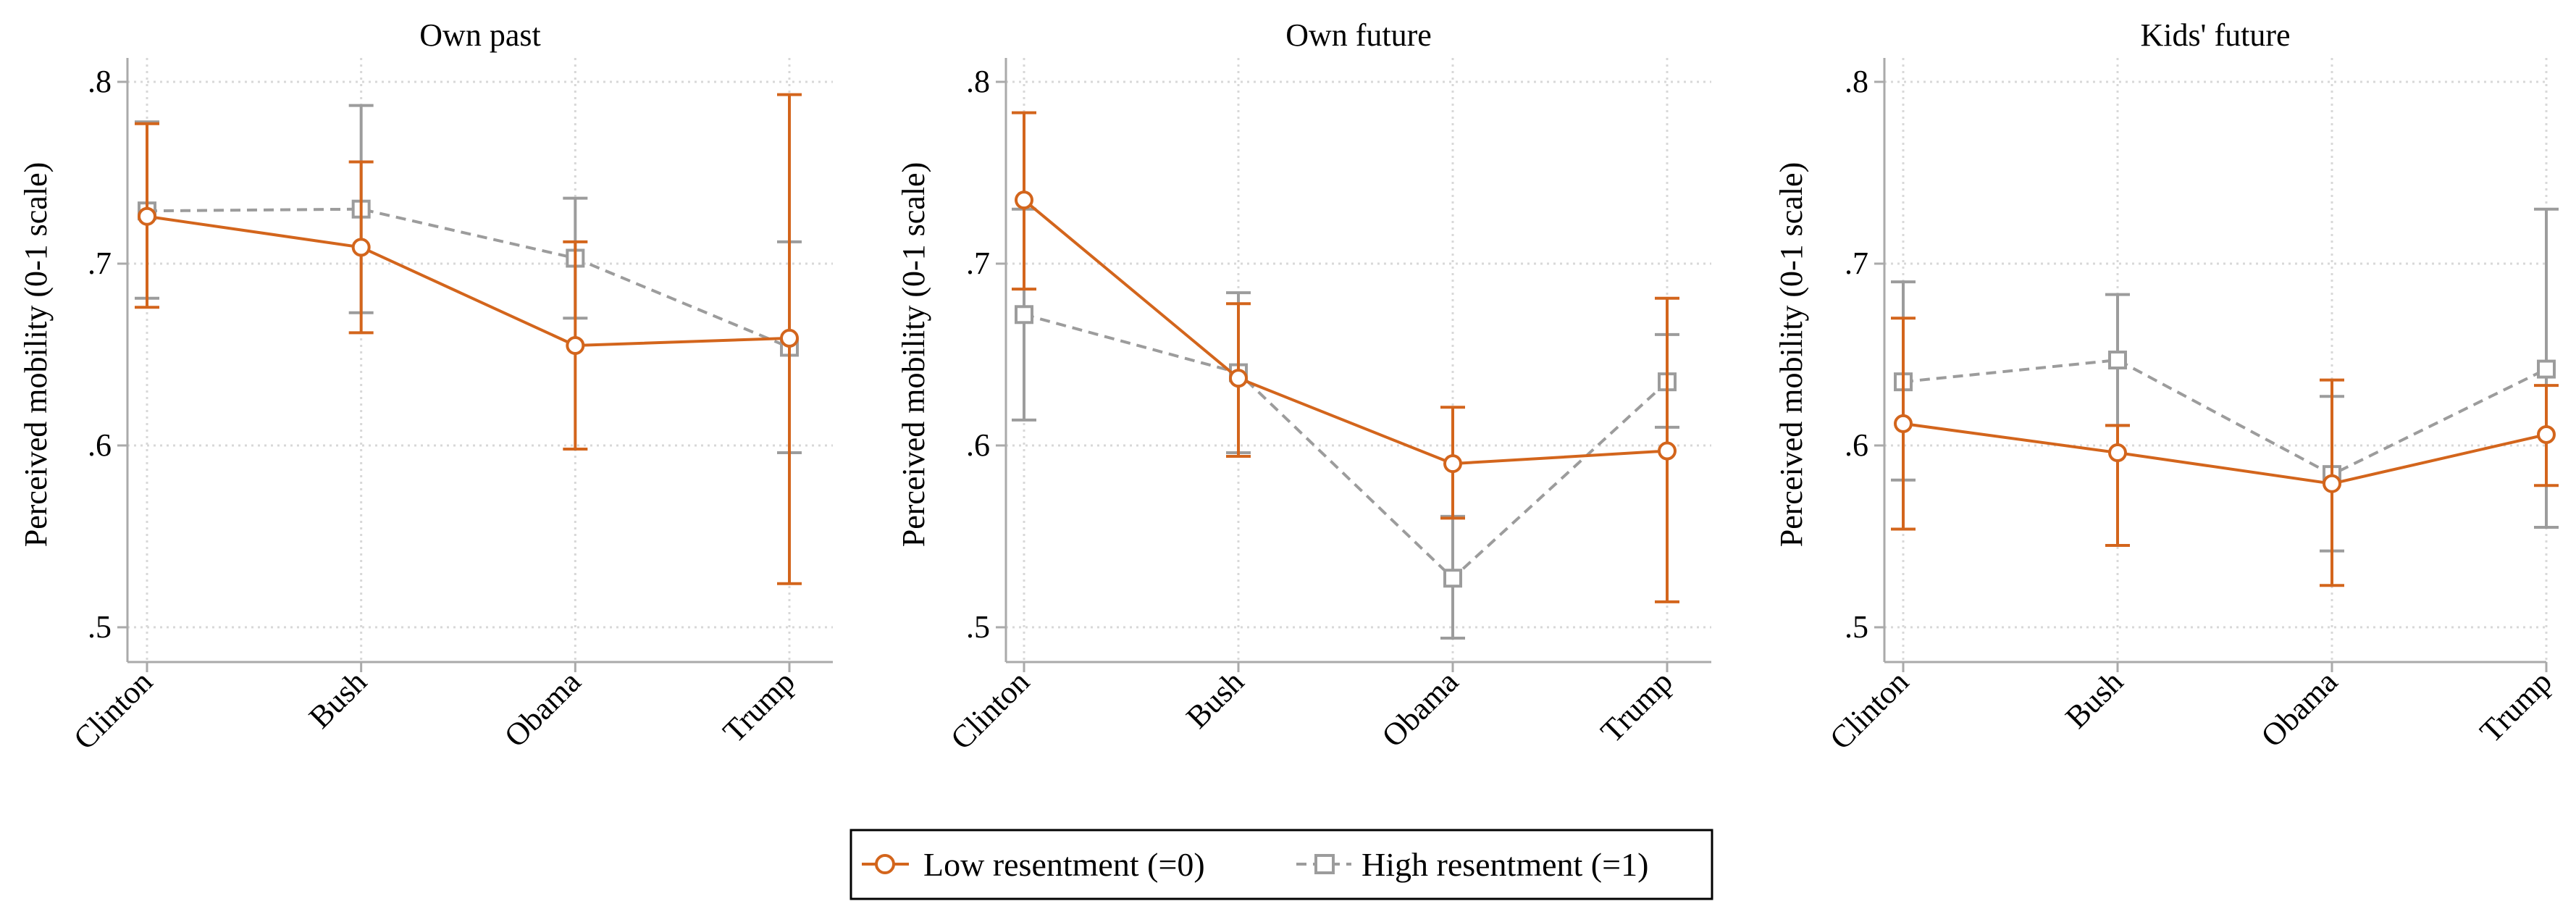 This screenshot has height=917, width=2576. What do you see at coordinates (1064, 864) in the screenshot?
I see `legend-low-label: Low resentment (=0)` at bounding box center [1064, 864].